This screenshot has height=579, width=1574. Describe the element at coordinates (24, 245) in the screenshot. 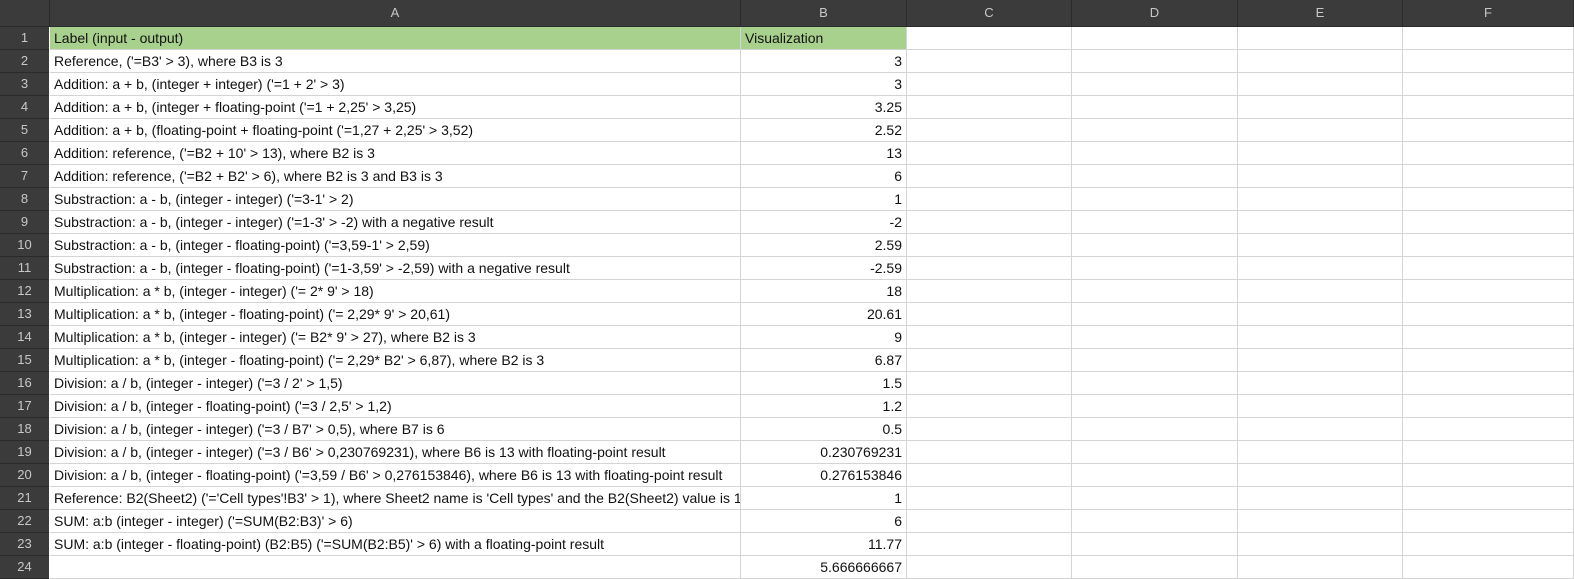

I see `row-header-10: 10` at that location.